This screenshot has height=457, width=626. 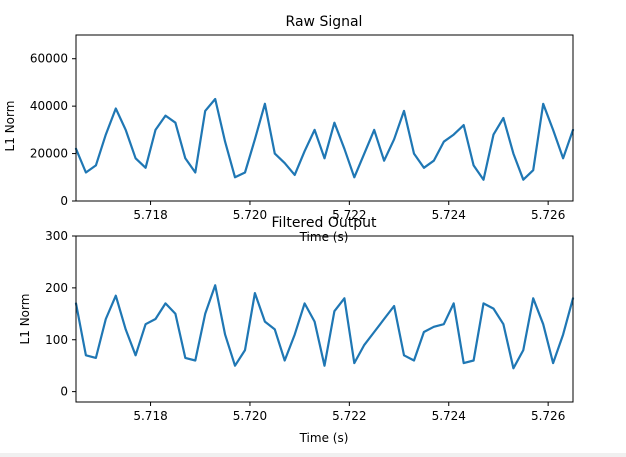 What do you see at coordinates (324, 139) in the screenshot?
I see `raw-signal-series-line` at bounding box center [324, 139].